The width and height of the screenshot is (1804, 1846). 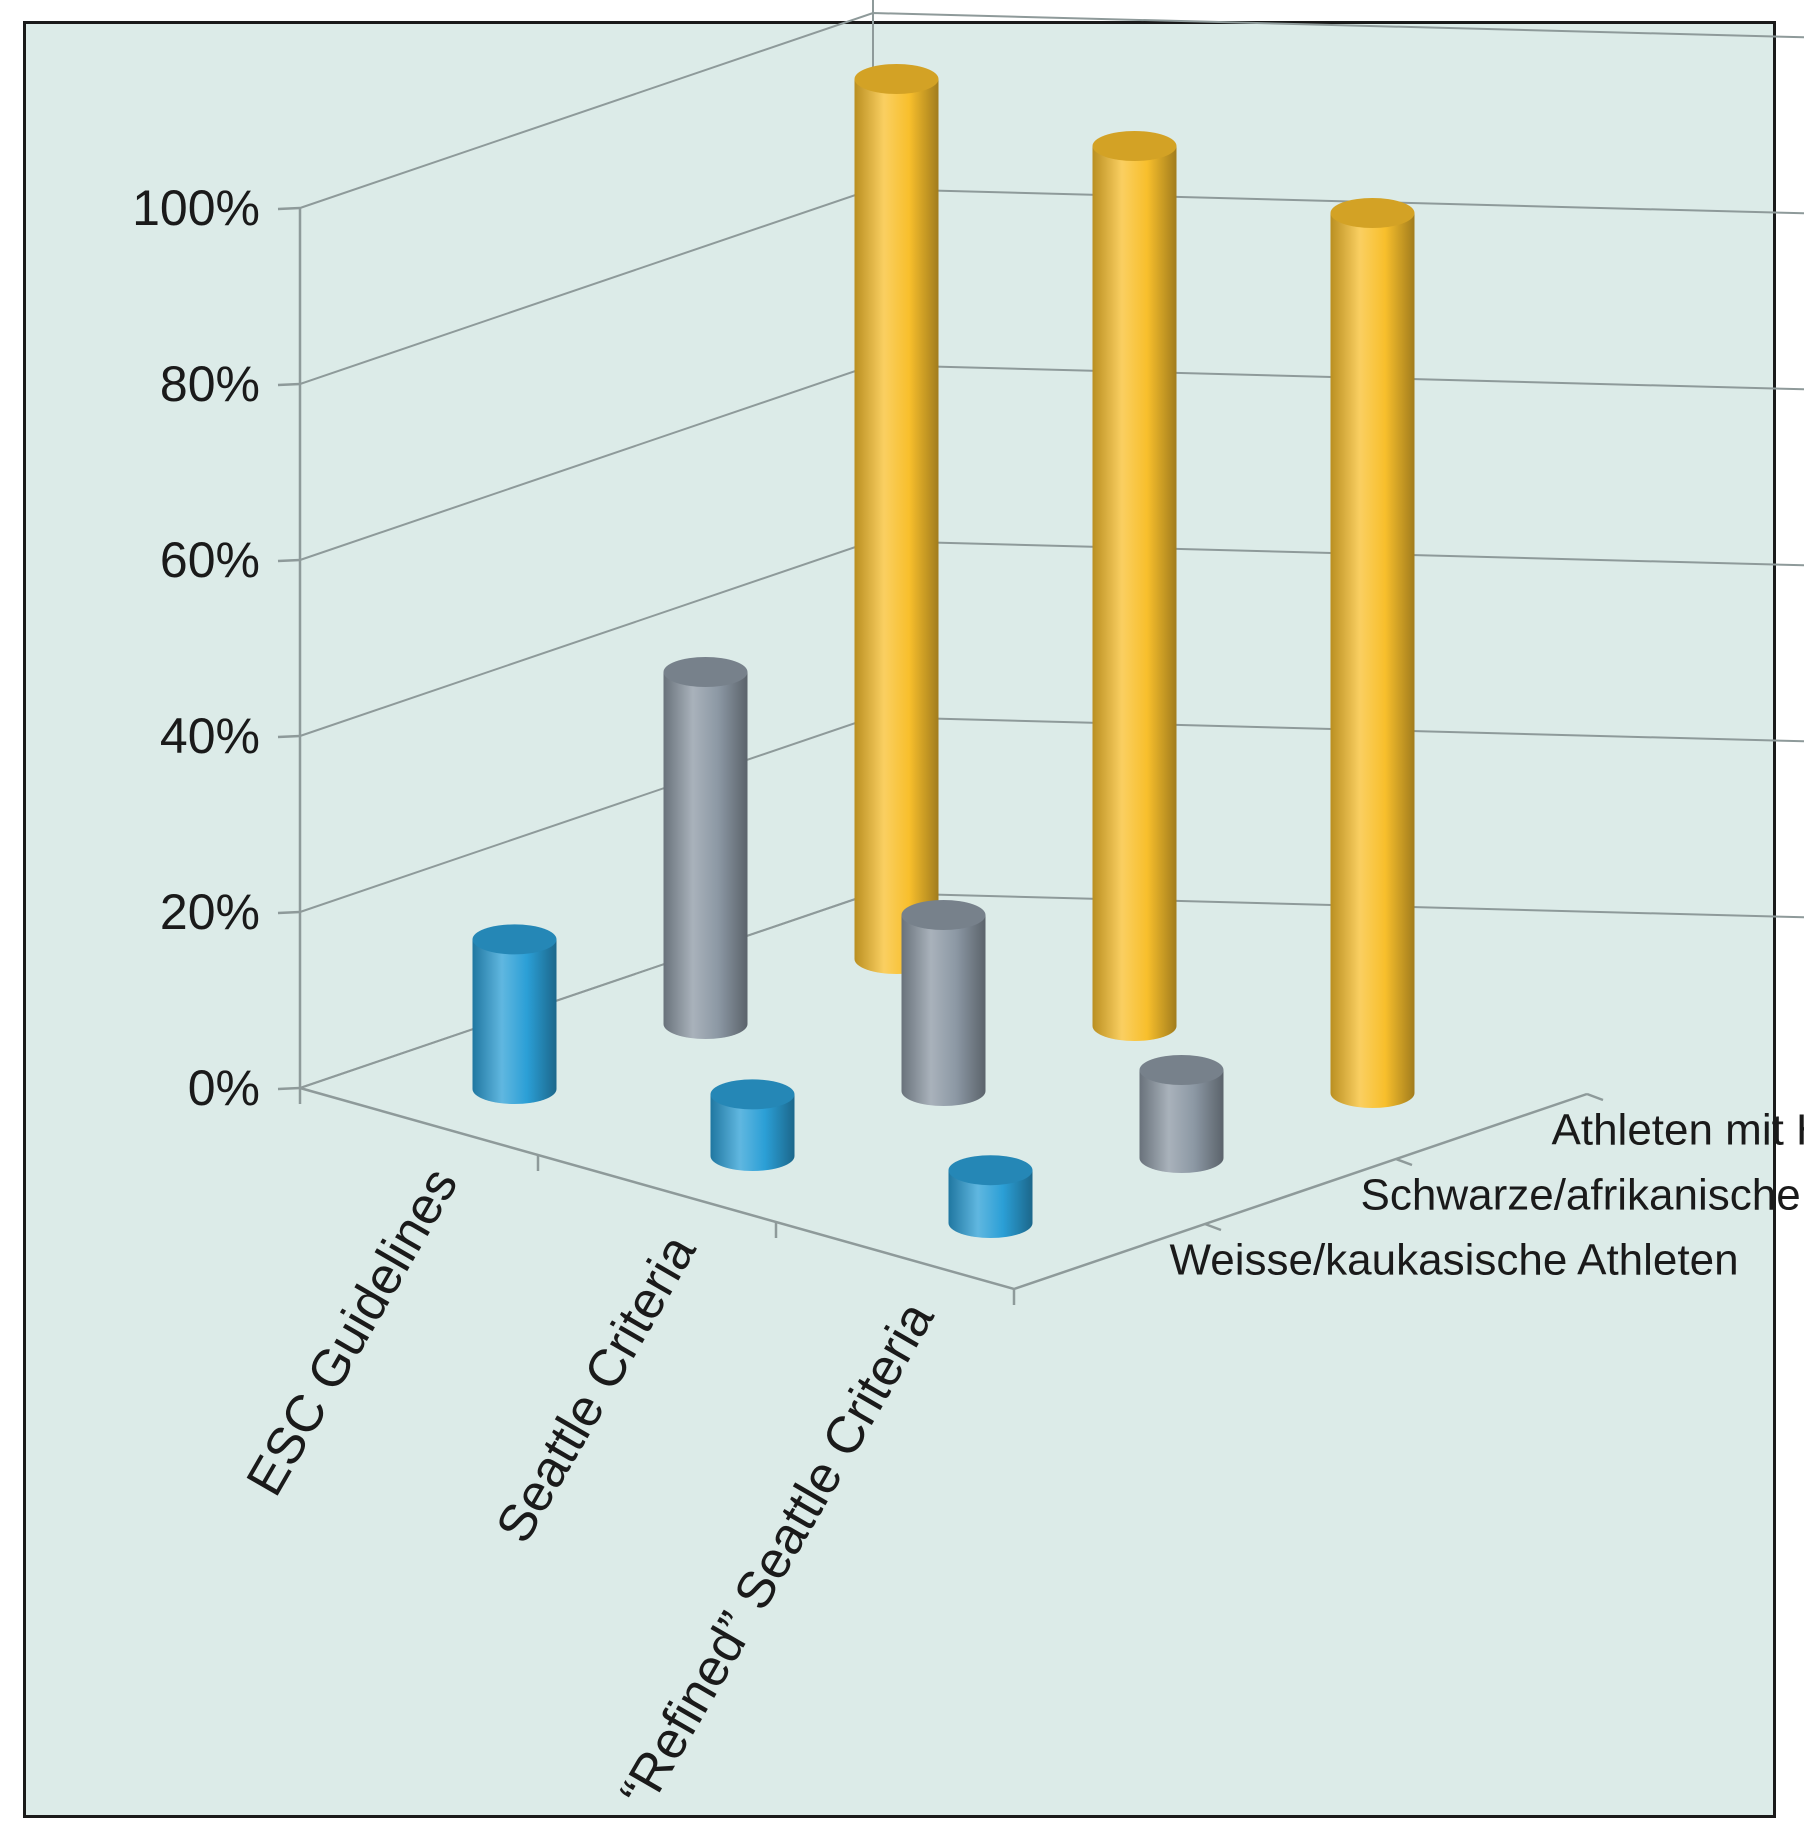 I want to click on category-label: ESC Guidelines, so click(x=353, y=1332).